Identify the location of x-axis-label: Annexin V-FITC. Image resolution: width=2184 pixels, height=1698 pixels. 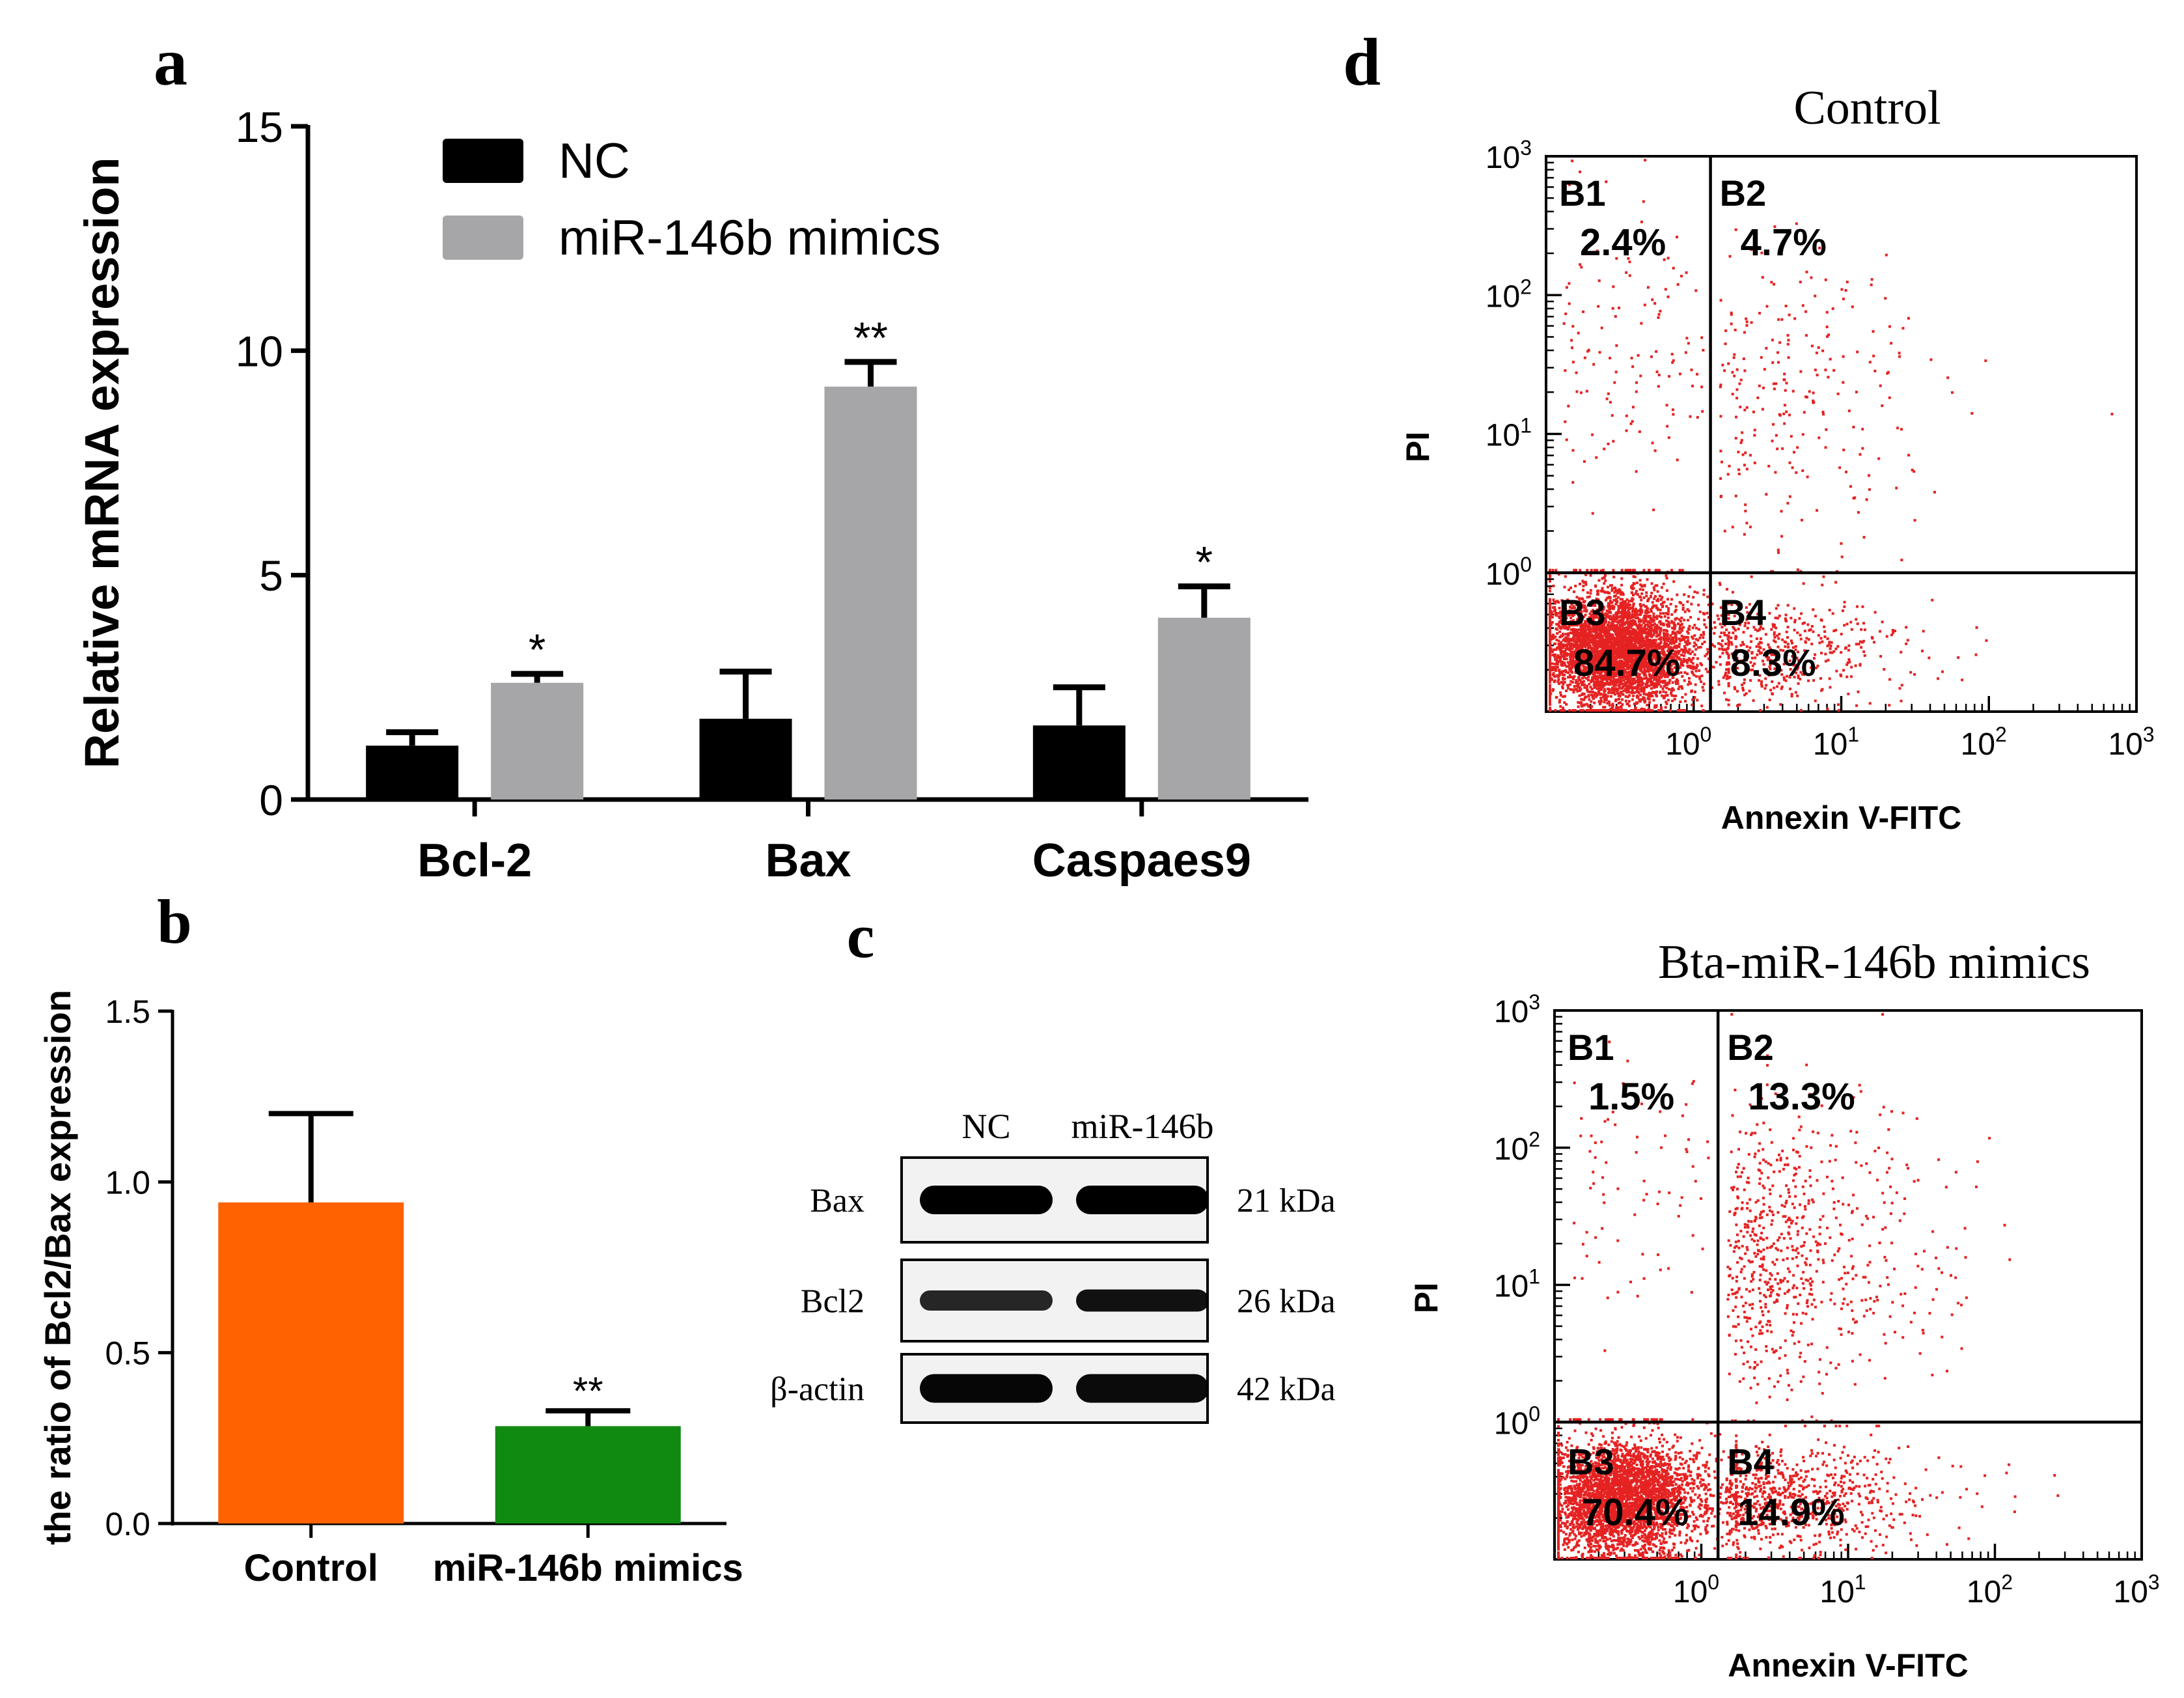
(1841, 818).